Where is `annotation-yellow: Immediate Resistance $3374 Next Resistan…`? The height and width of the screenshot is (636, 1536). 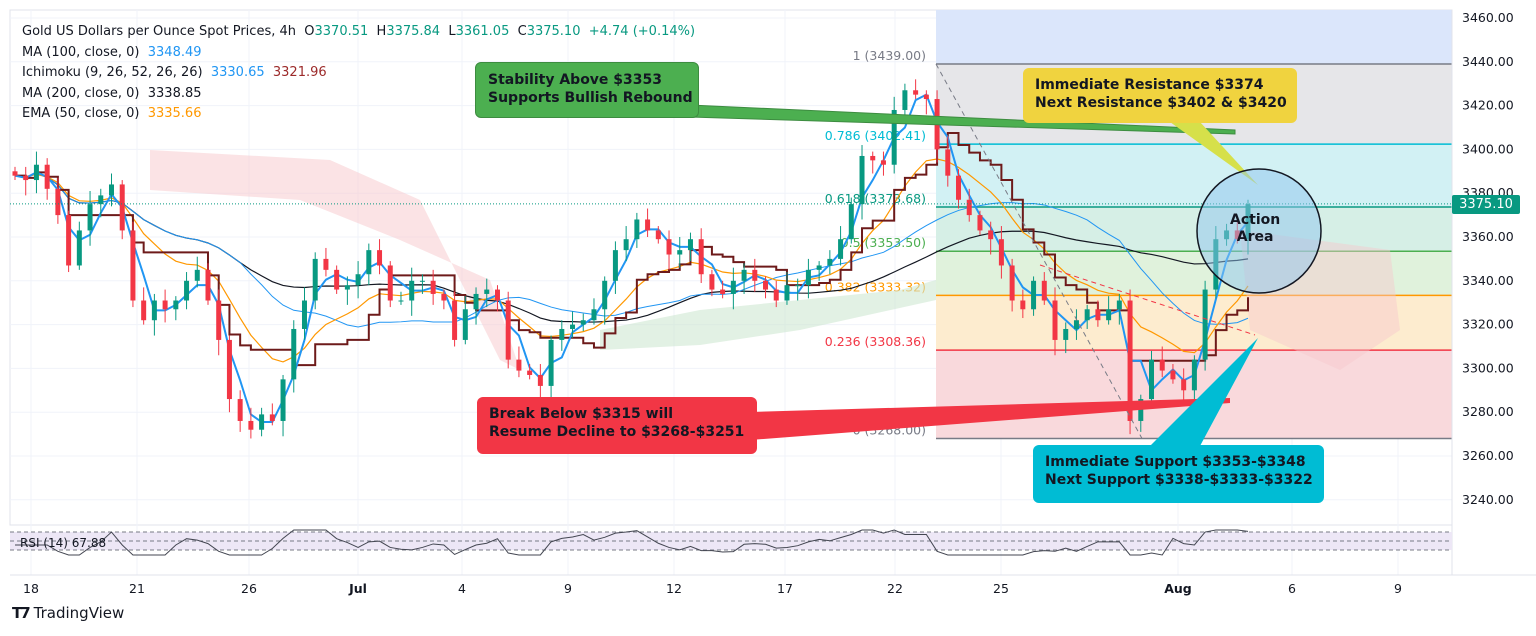 annotation-yellow: Immediate Resistance $3374 Next Resistan… is located at coordinates (1160, 95).